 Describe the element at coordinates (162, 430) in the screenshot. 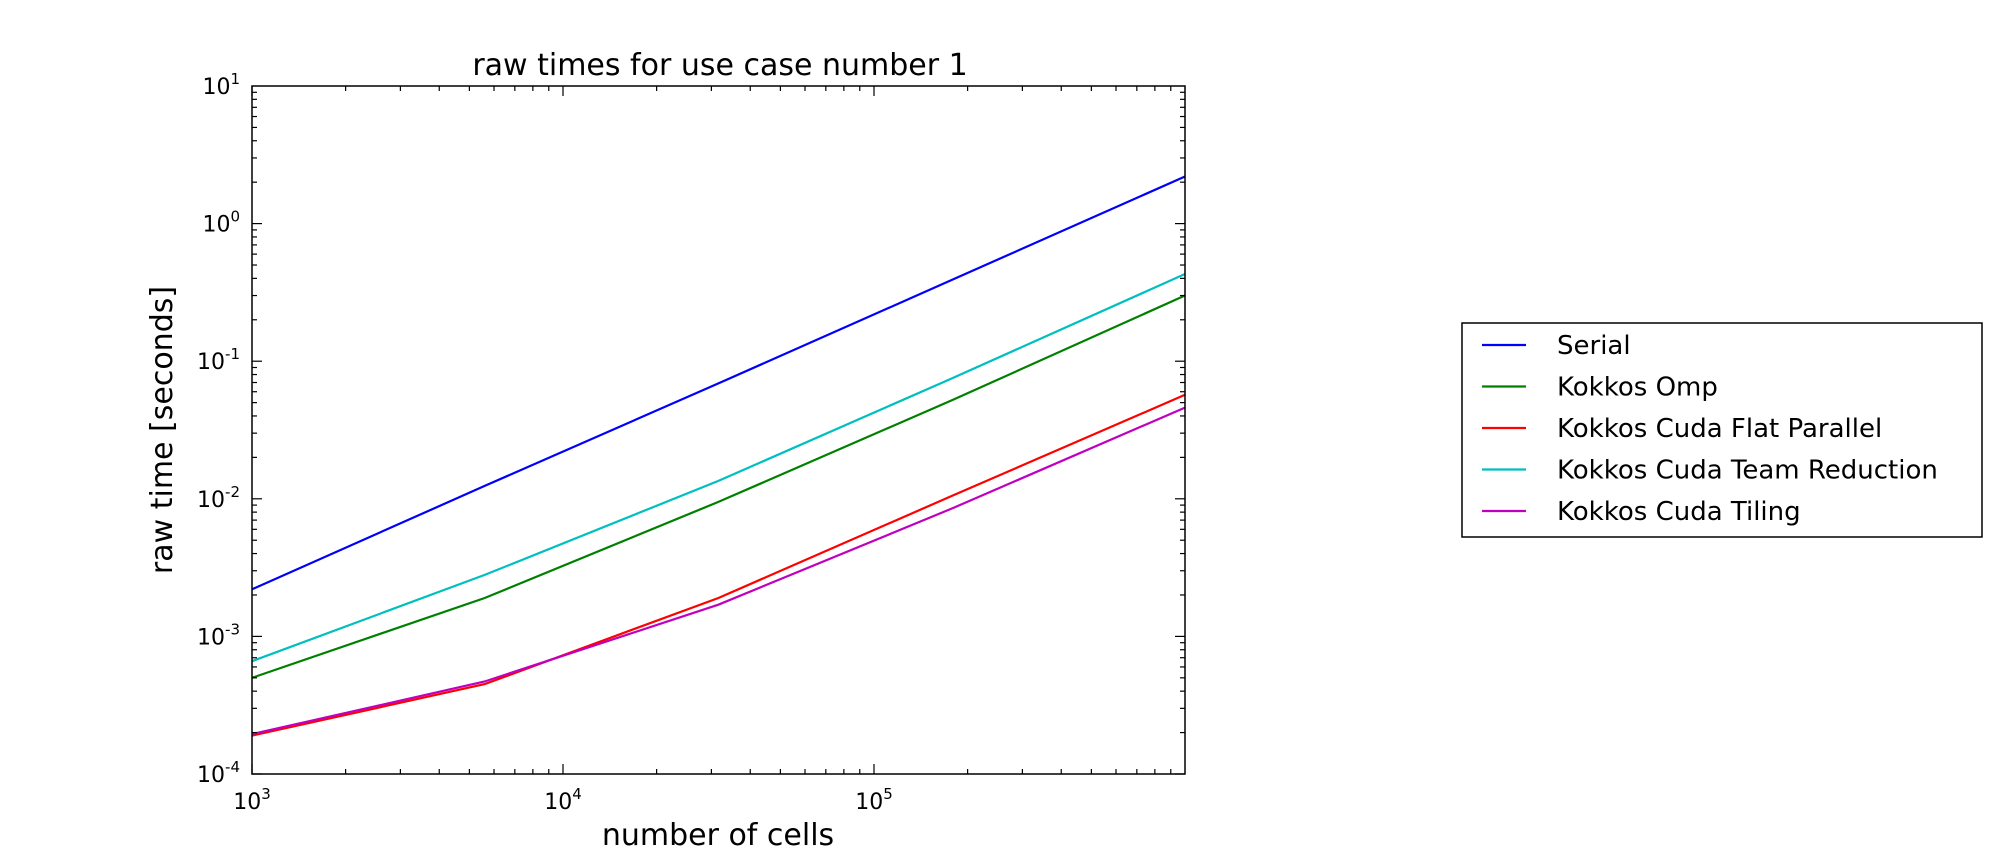

I see `y-axis-title: raw time [seconds]` at that location.